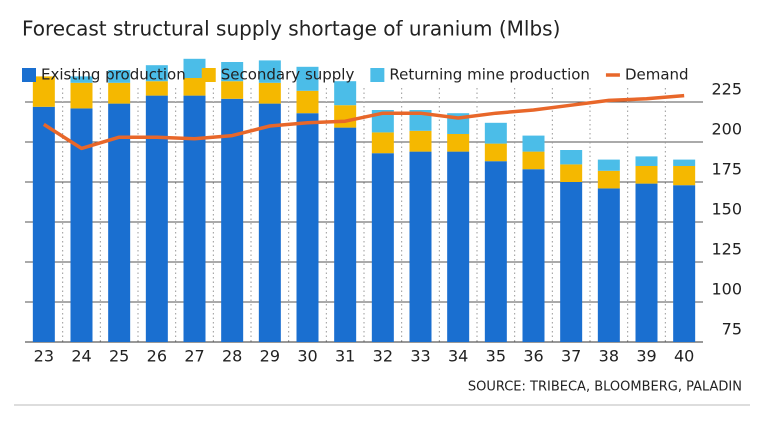 This screenshot has width=764, height=434. Describe the element at coordinates (119, 356) in the screenshot. I see `x-tick-label: 25` at that location.